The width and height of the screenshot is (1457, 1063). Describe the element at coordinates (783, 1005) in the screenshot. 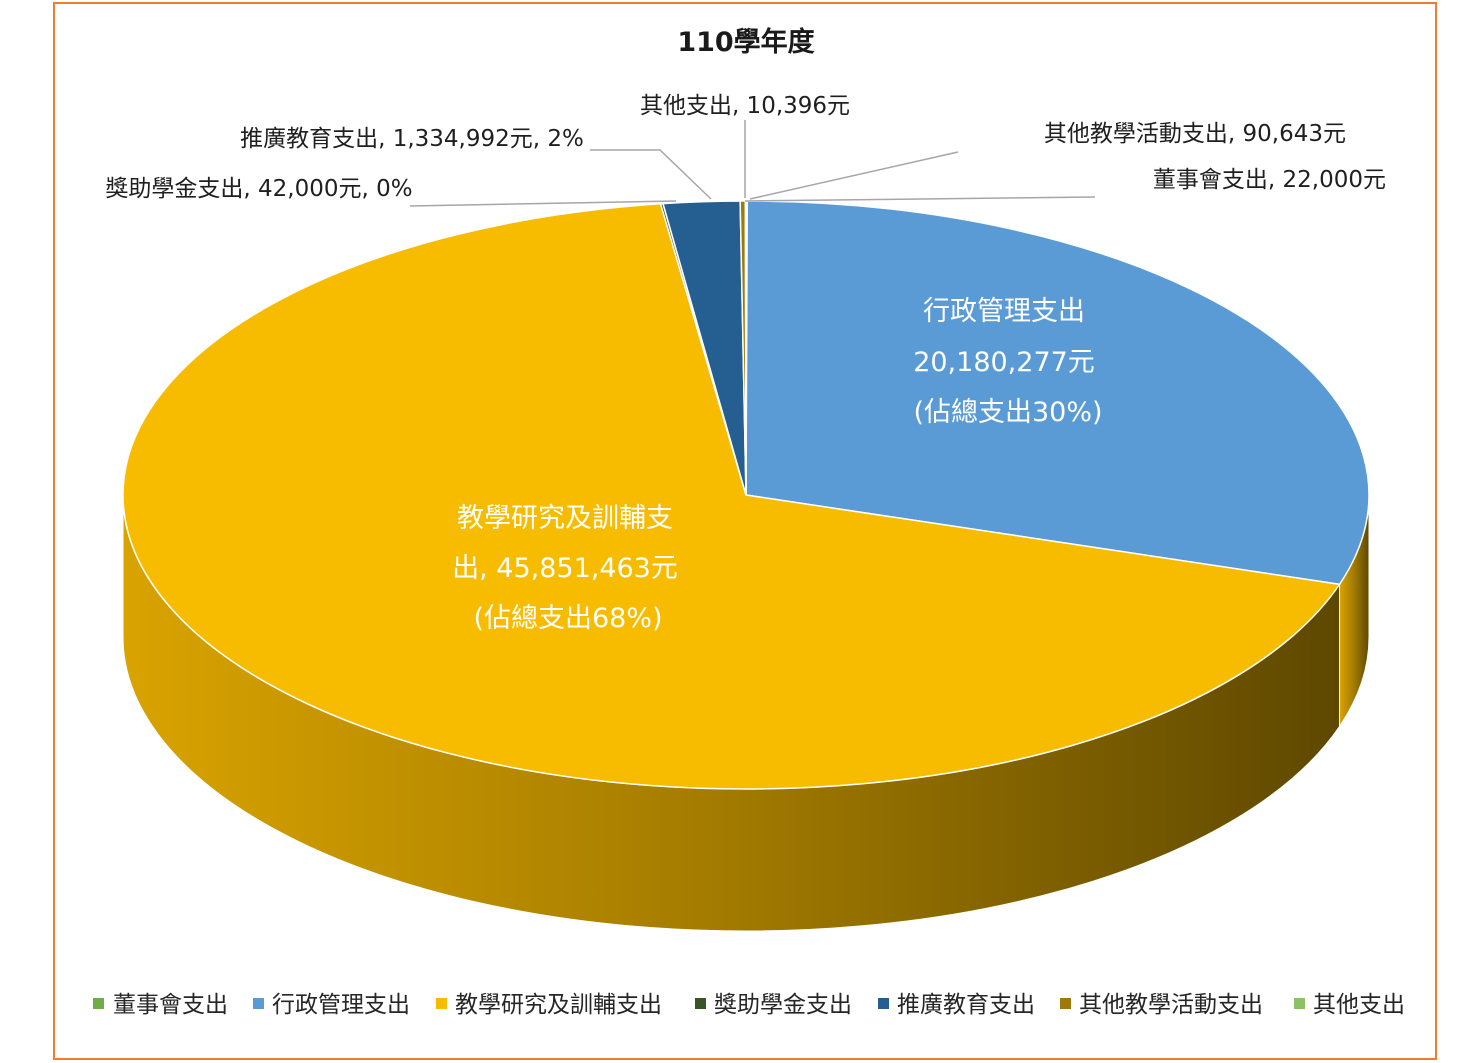

I see `legend-label-scholarship: 獎助學金支出` at that location.